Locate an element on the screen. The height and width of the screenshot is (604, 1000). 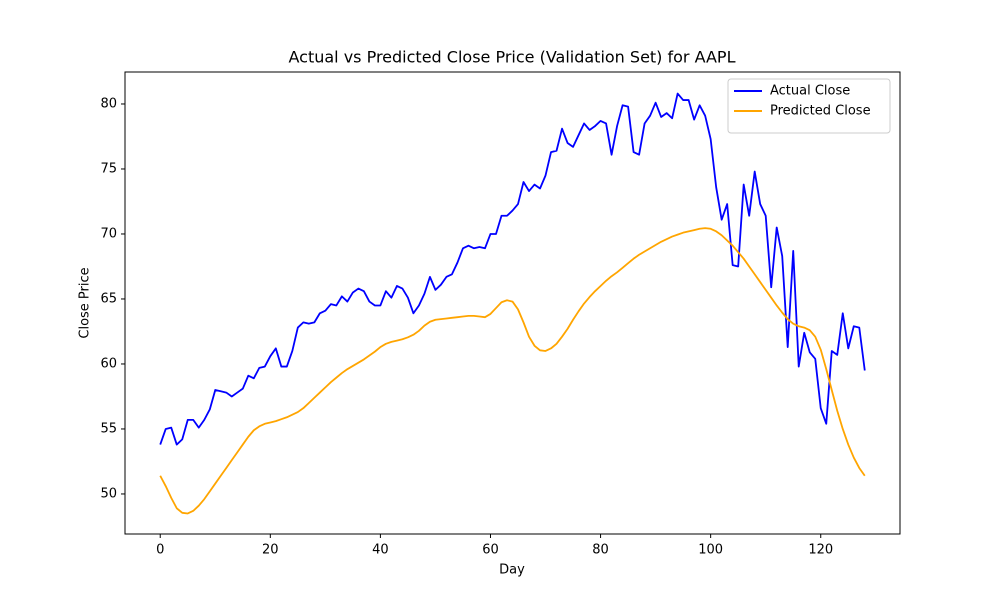
x-tick-label: 100 is located at coordinates (710, 550).